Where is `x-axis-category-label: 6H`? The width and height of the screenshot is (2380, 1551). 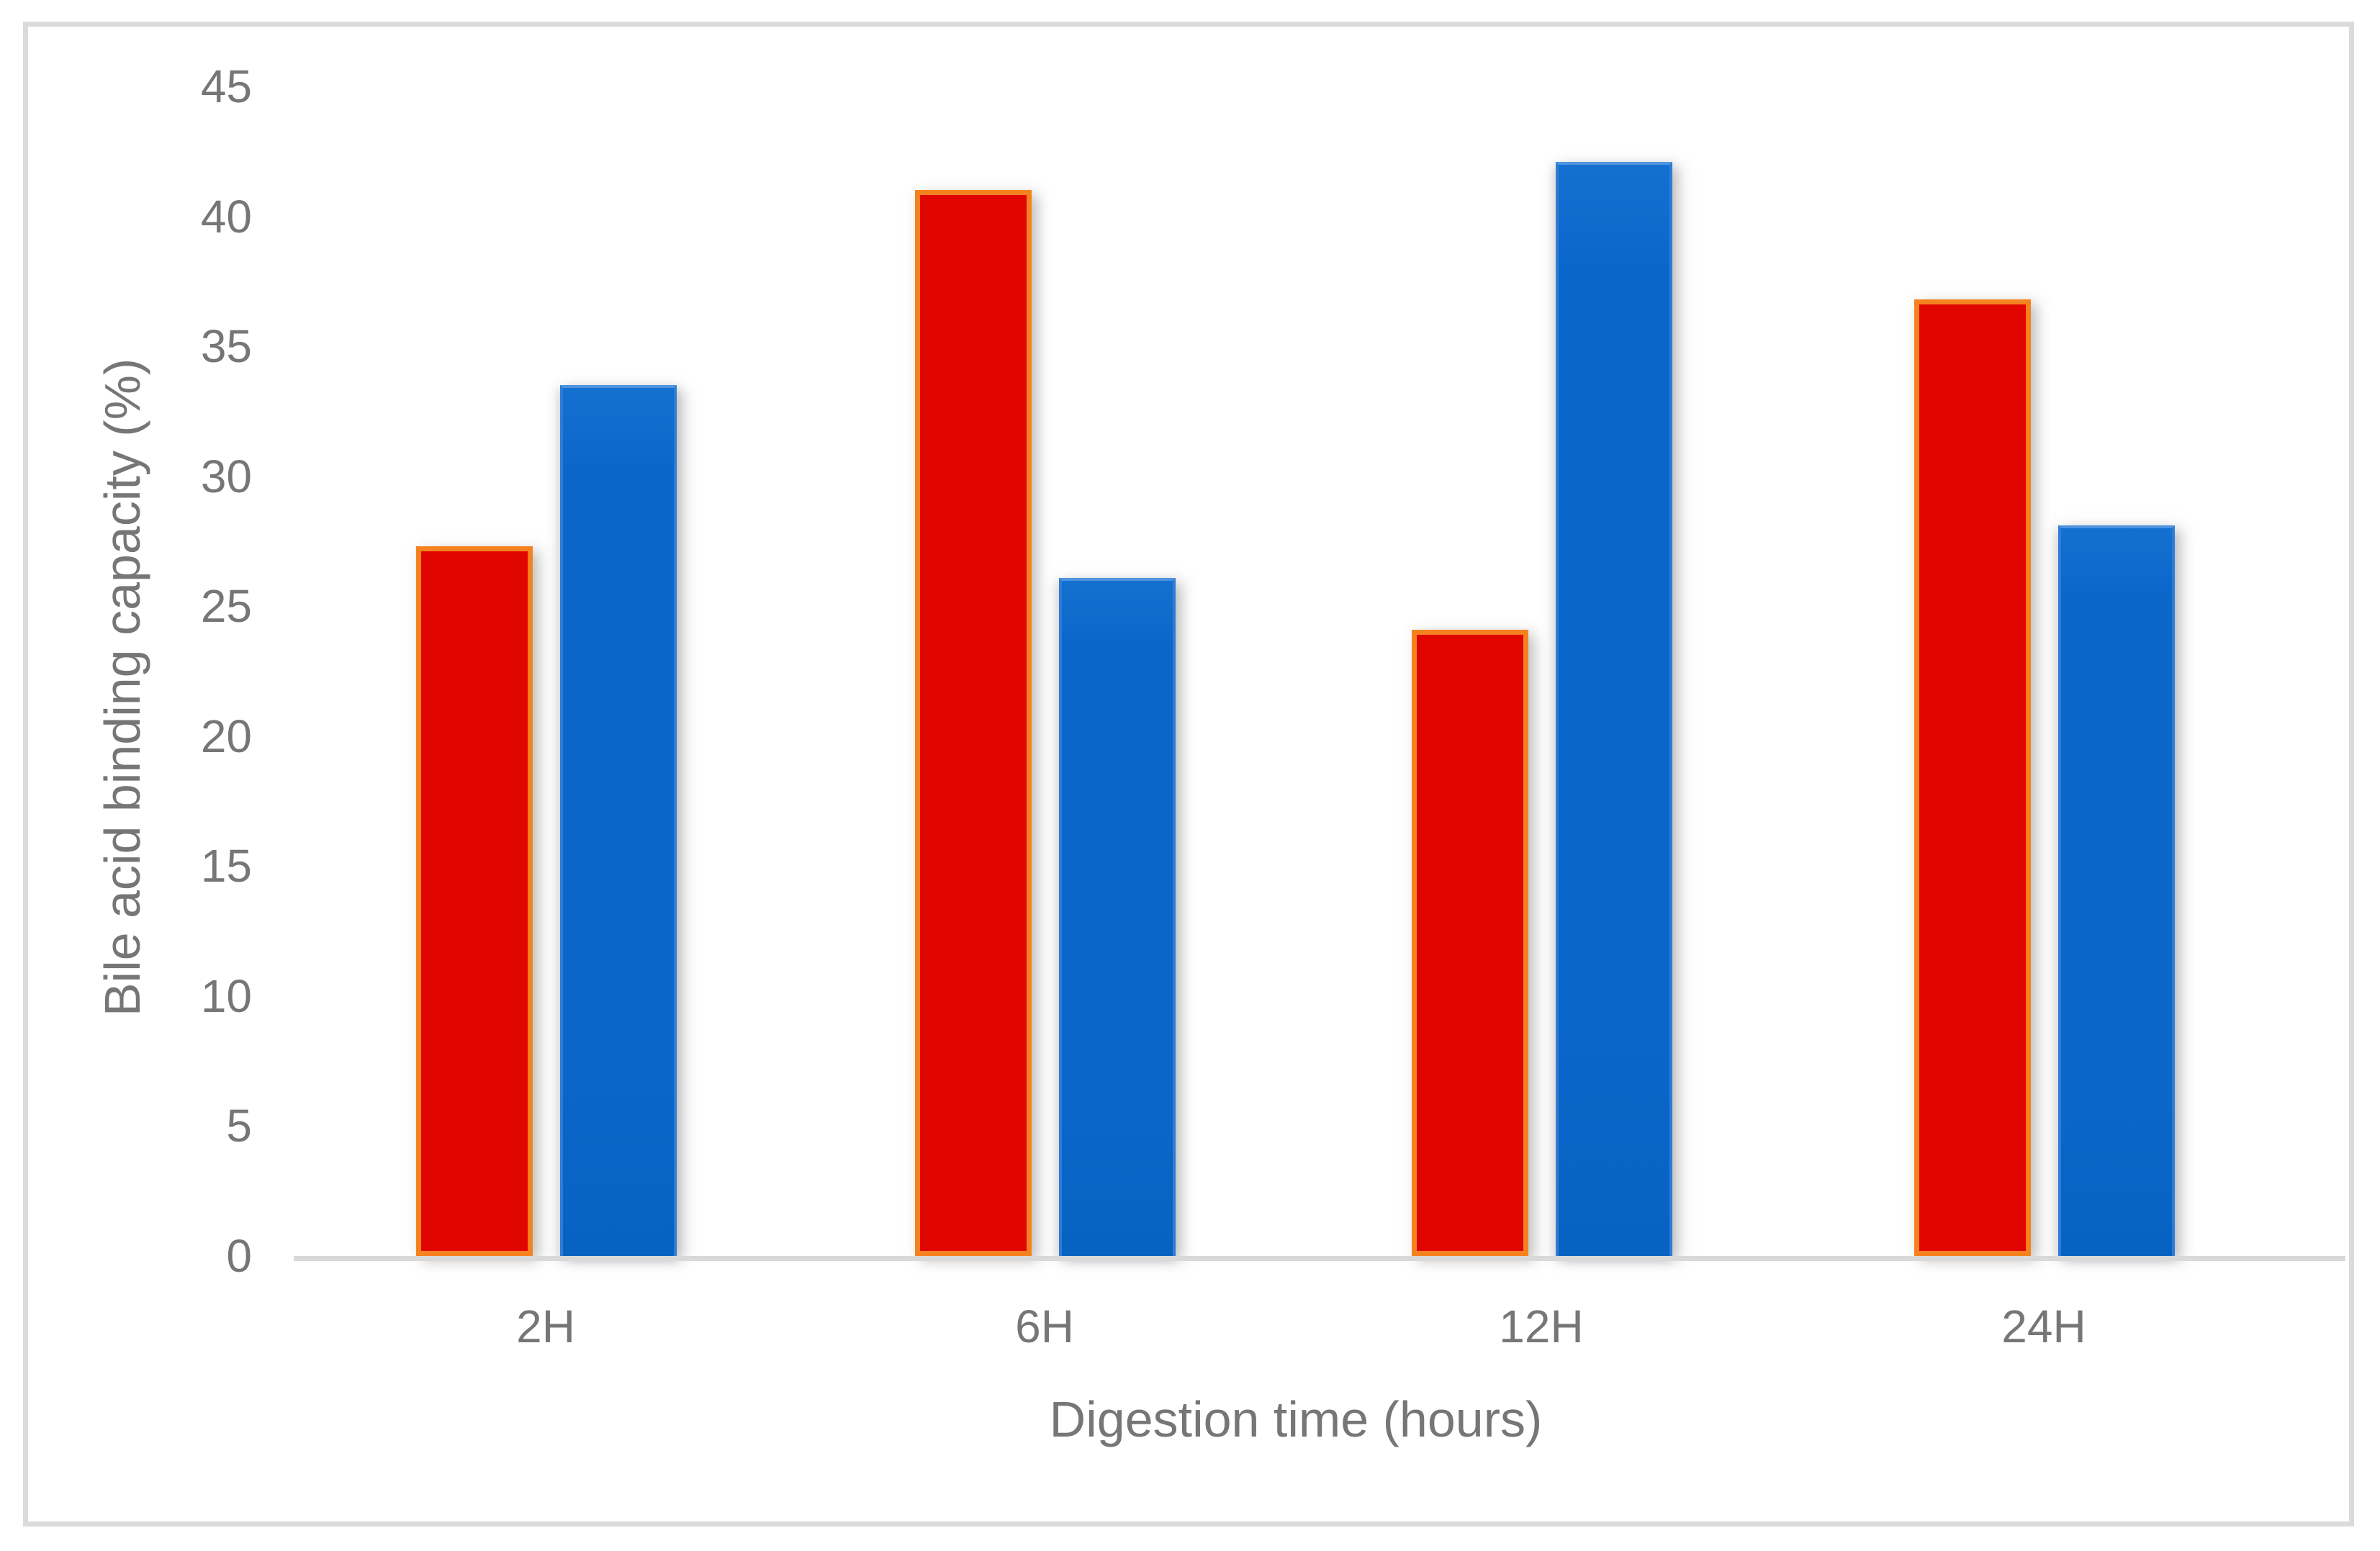 x-axis-category-label: 6H is located at coordinates (1044, 1326).